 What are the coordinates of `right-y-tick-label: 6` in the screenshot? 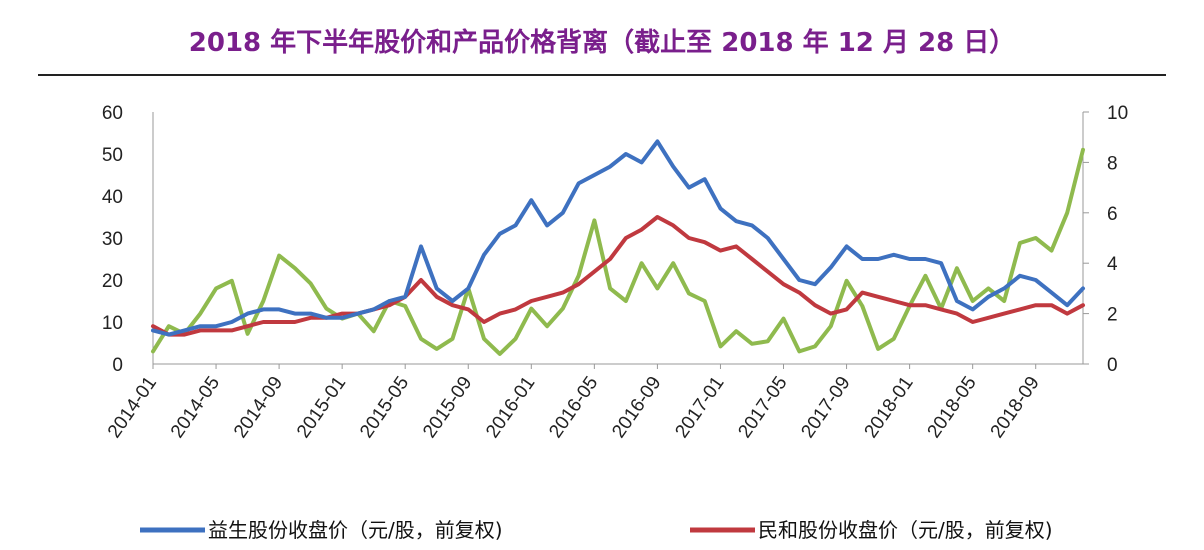 It's located at (1112, 214).